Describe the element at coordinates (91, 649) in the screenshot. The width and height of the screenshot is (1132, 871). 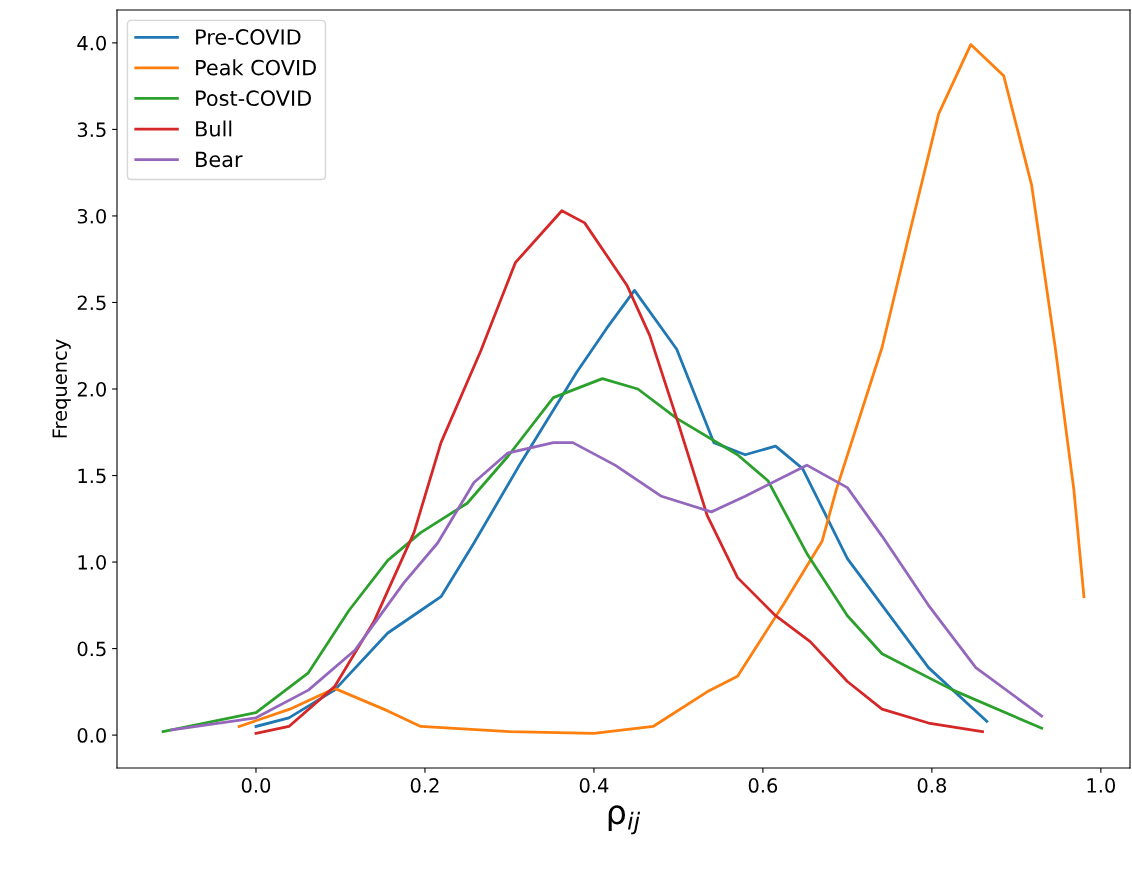
I see `y-tick-label: 0.5` at that location.